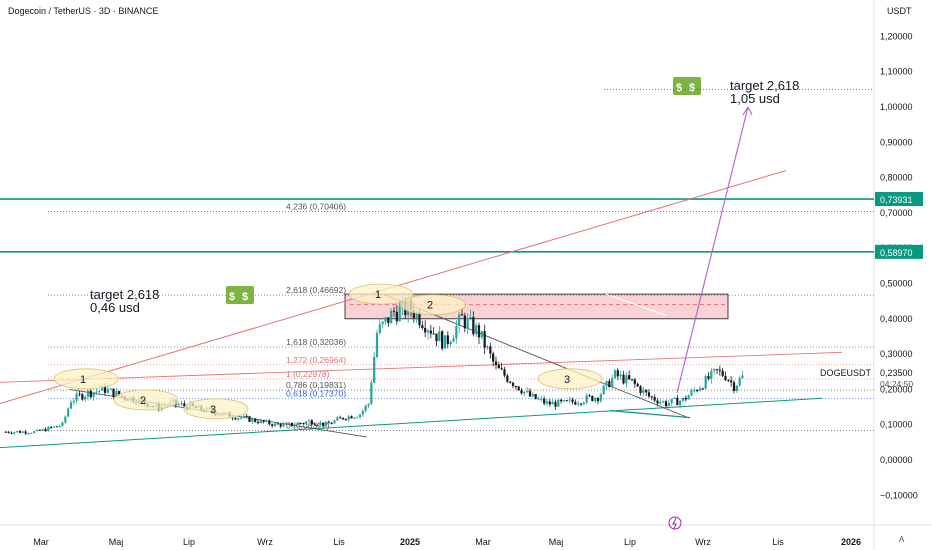  I want to click on price-axis-panel, so click(903, 275).